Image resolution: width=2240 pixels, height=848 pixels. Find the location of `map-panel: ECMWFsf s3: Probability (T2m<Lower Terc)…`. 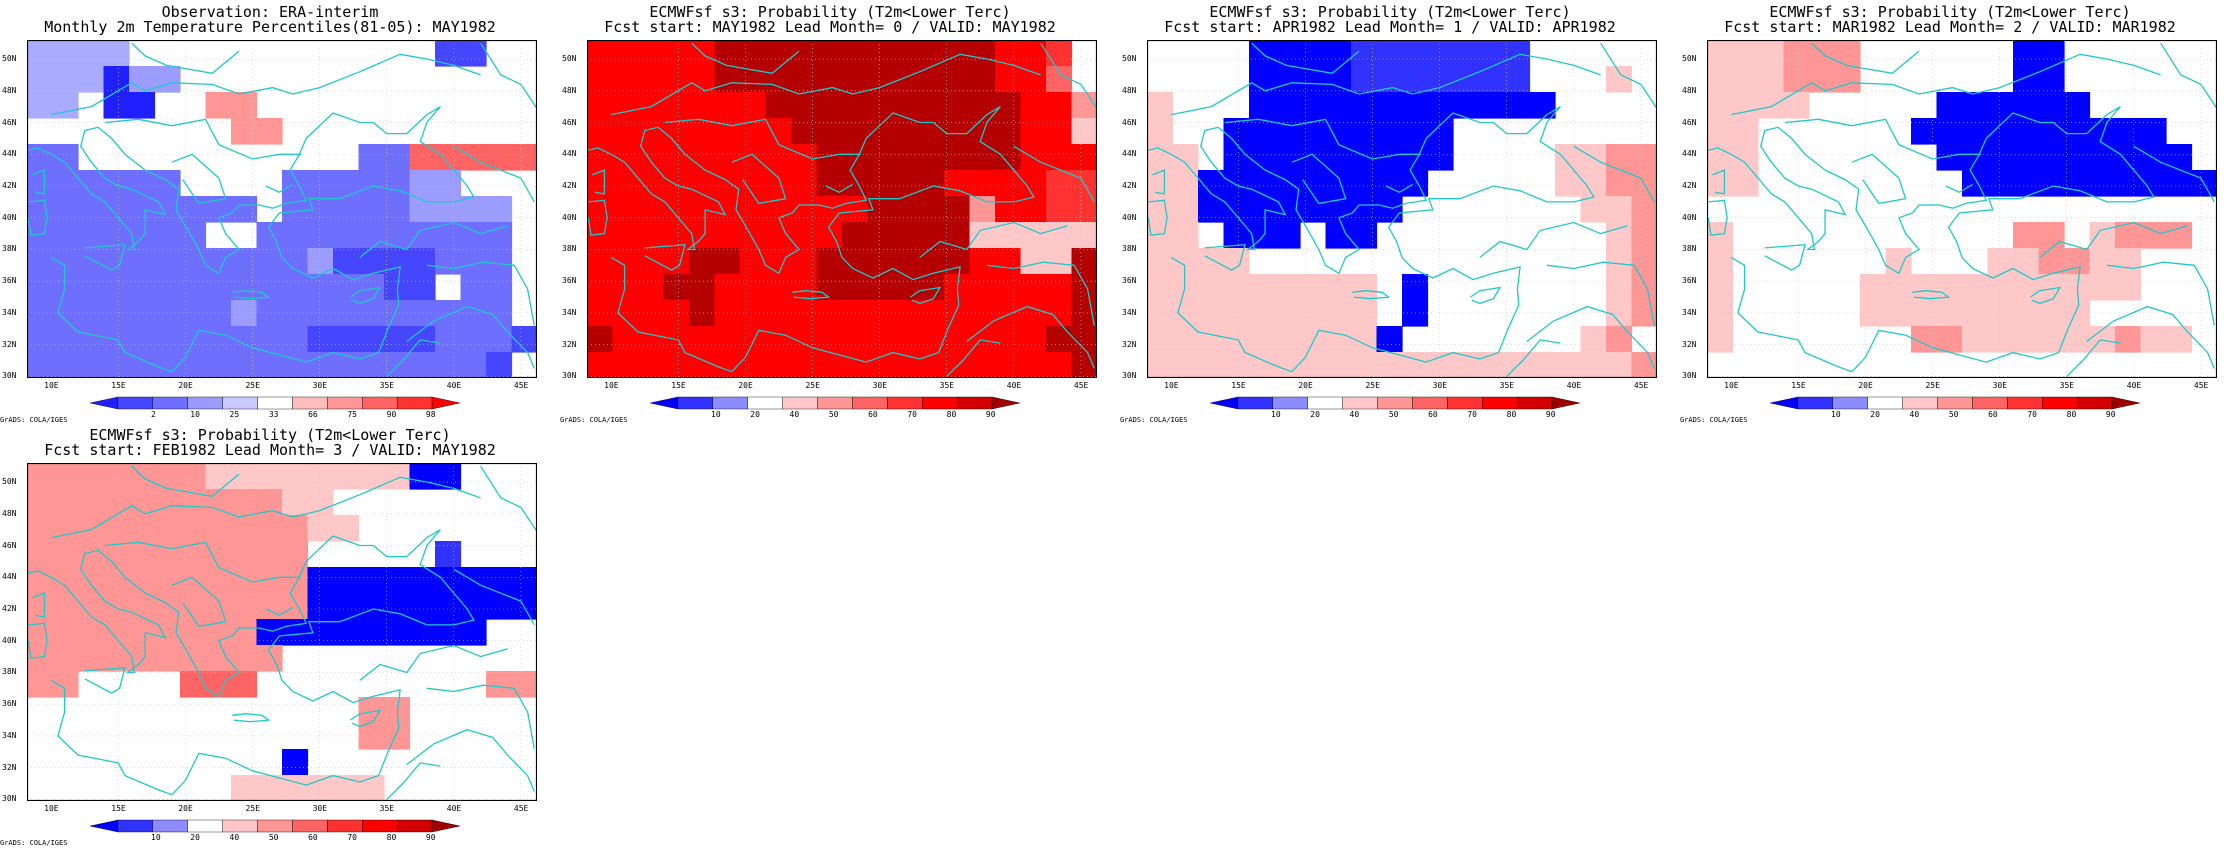

map-panel: ECMWFsf s3: Probability (T2m<Lower Terc)… is located at coordinates (1390, 212).